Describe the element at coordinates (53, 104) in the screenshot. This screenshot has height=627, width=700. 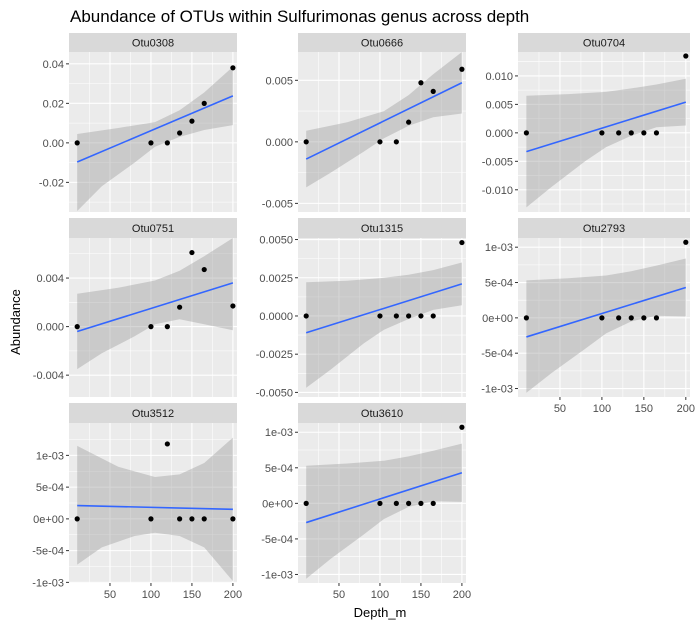
I see `y-tick-label: 0.02` at that location.